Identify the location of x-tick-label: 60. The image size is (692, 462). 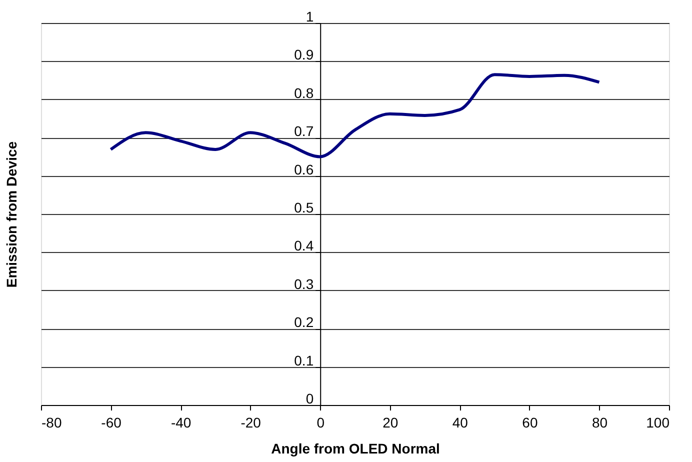
(530, 422).